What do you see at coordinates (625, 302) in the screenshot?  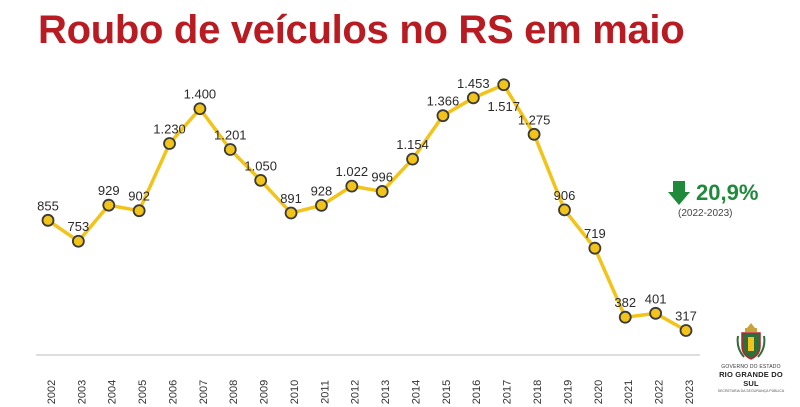 I see `data-label: 382` at bounding box center [625, 302].